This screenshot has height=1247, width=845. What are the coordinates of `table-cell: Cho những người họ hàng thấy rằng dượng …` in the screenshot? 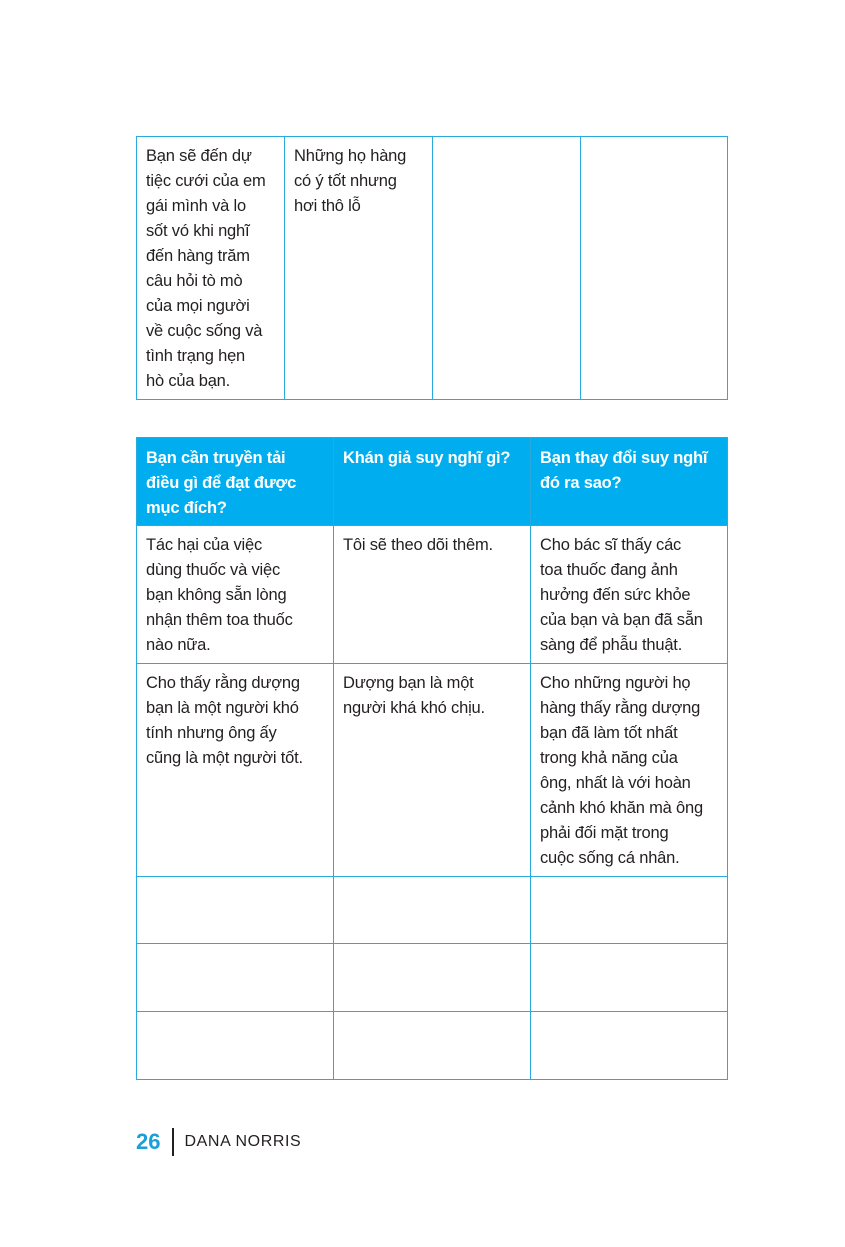 It's located at (629, 770).